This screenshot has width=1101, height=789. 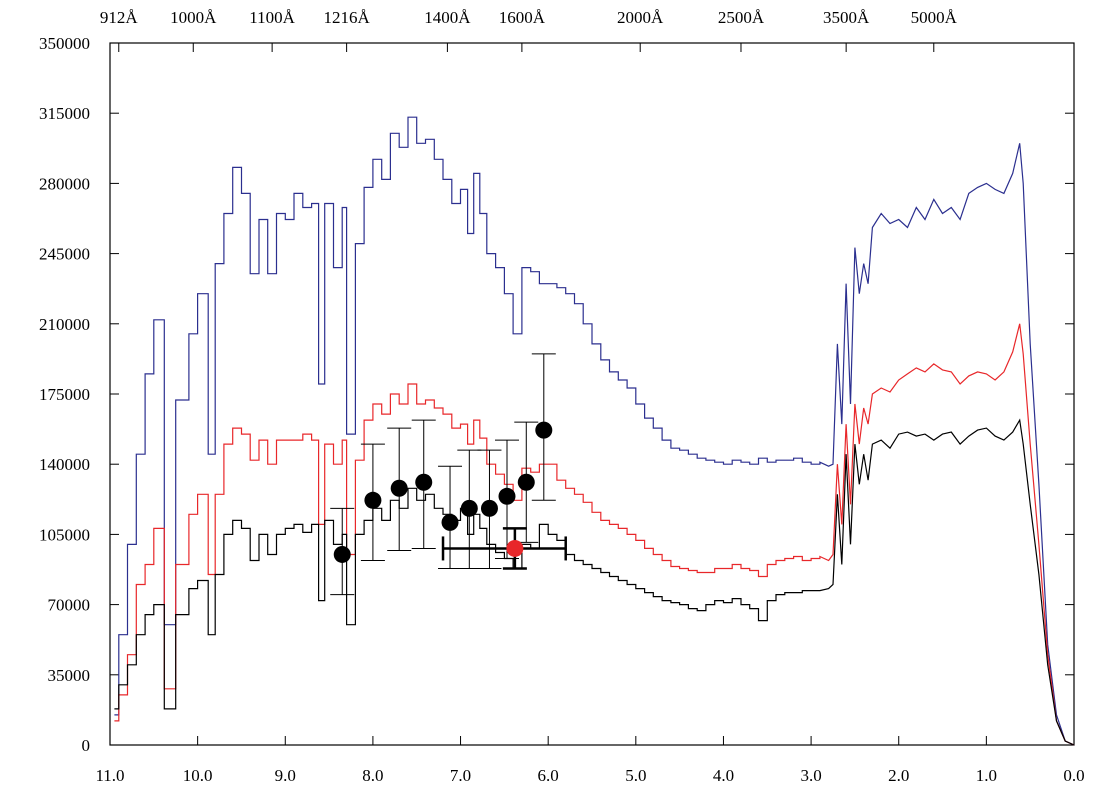 What do you see at coordinates (810, 775) in the screenshot?
I see `x-tick-label: 3.0` at bounding box center [810, 775].